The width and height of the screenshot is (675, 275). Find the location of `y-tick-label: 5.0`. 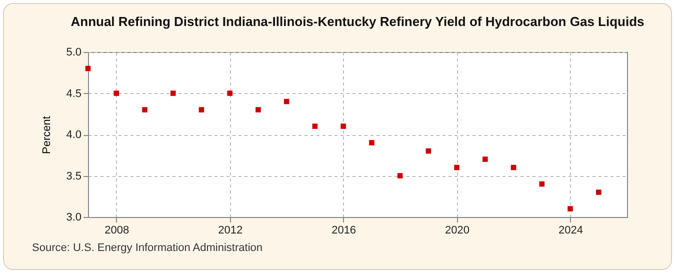

y-tick-label: 5.0 is located at coordinates (74, 52).